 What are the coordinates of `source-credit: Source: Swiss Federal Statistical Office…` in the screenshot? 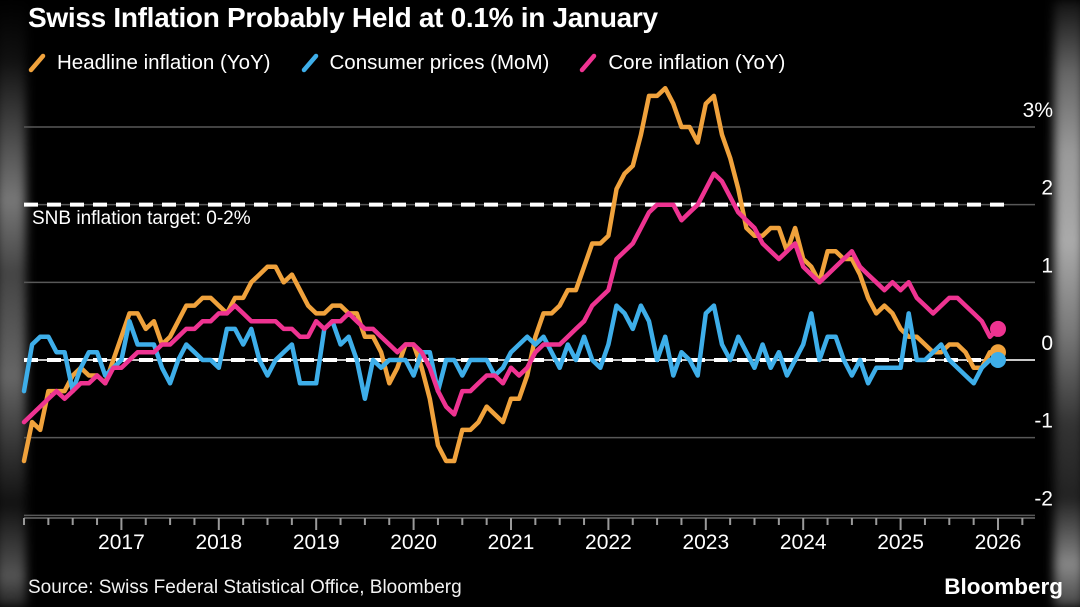 It's located at (245, 587).